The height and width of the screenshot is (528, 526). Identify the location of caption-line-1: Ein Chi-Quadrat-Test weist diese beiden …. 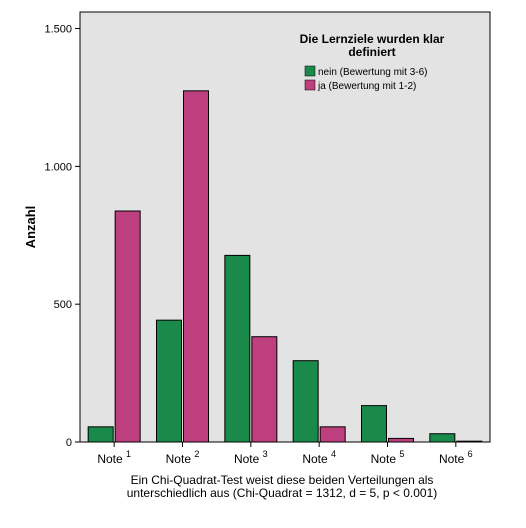
(282, 480).